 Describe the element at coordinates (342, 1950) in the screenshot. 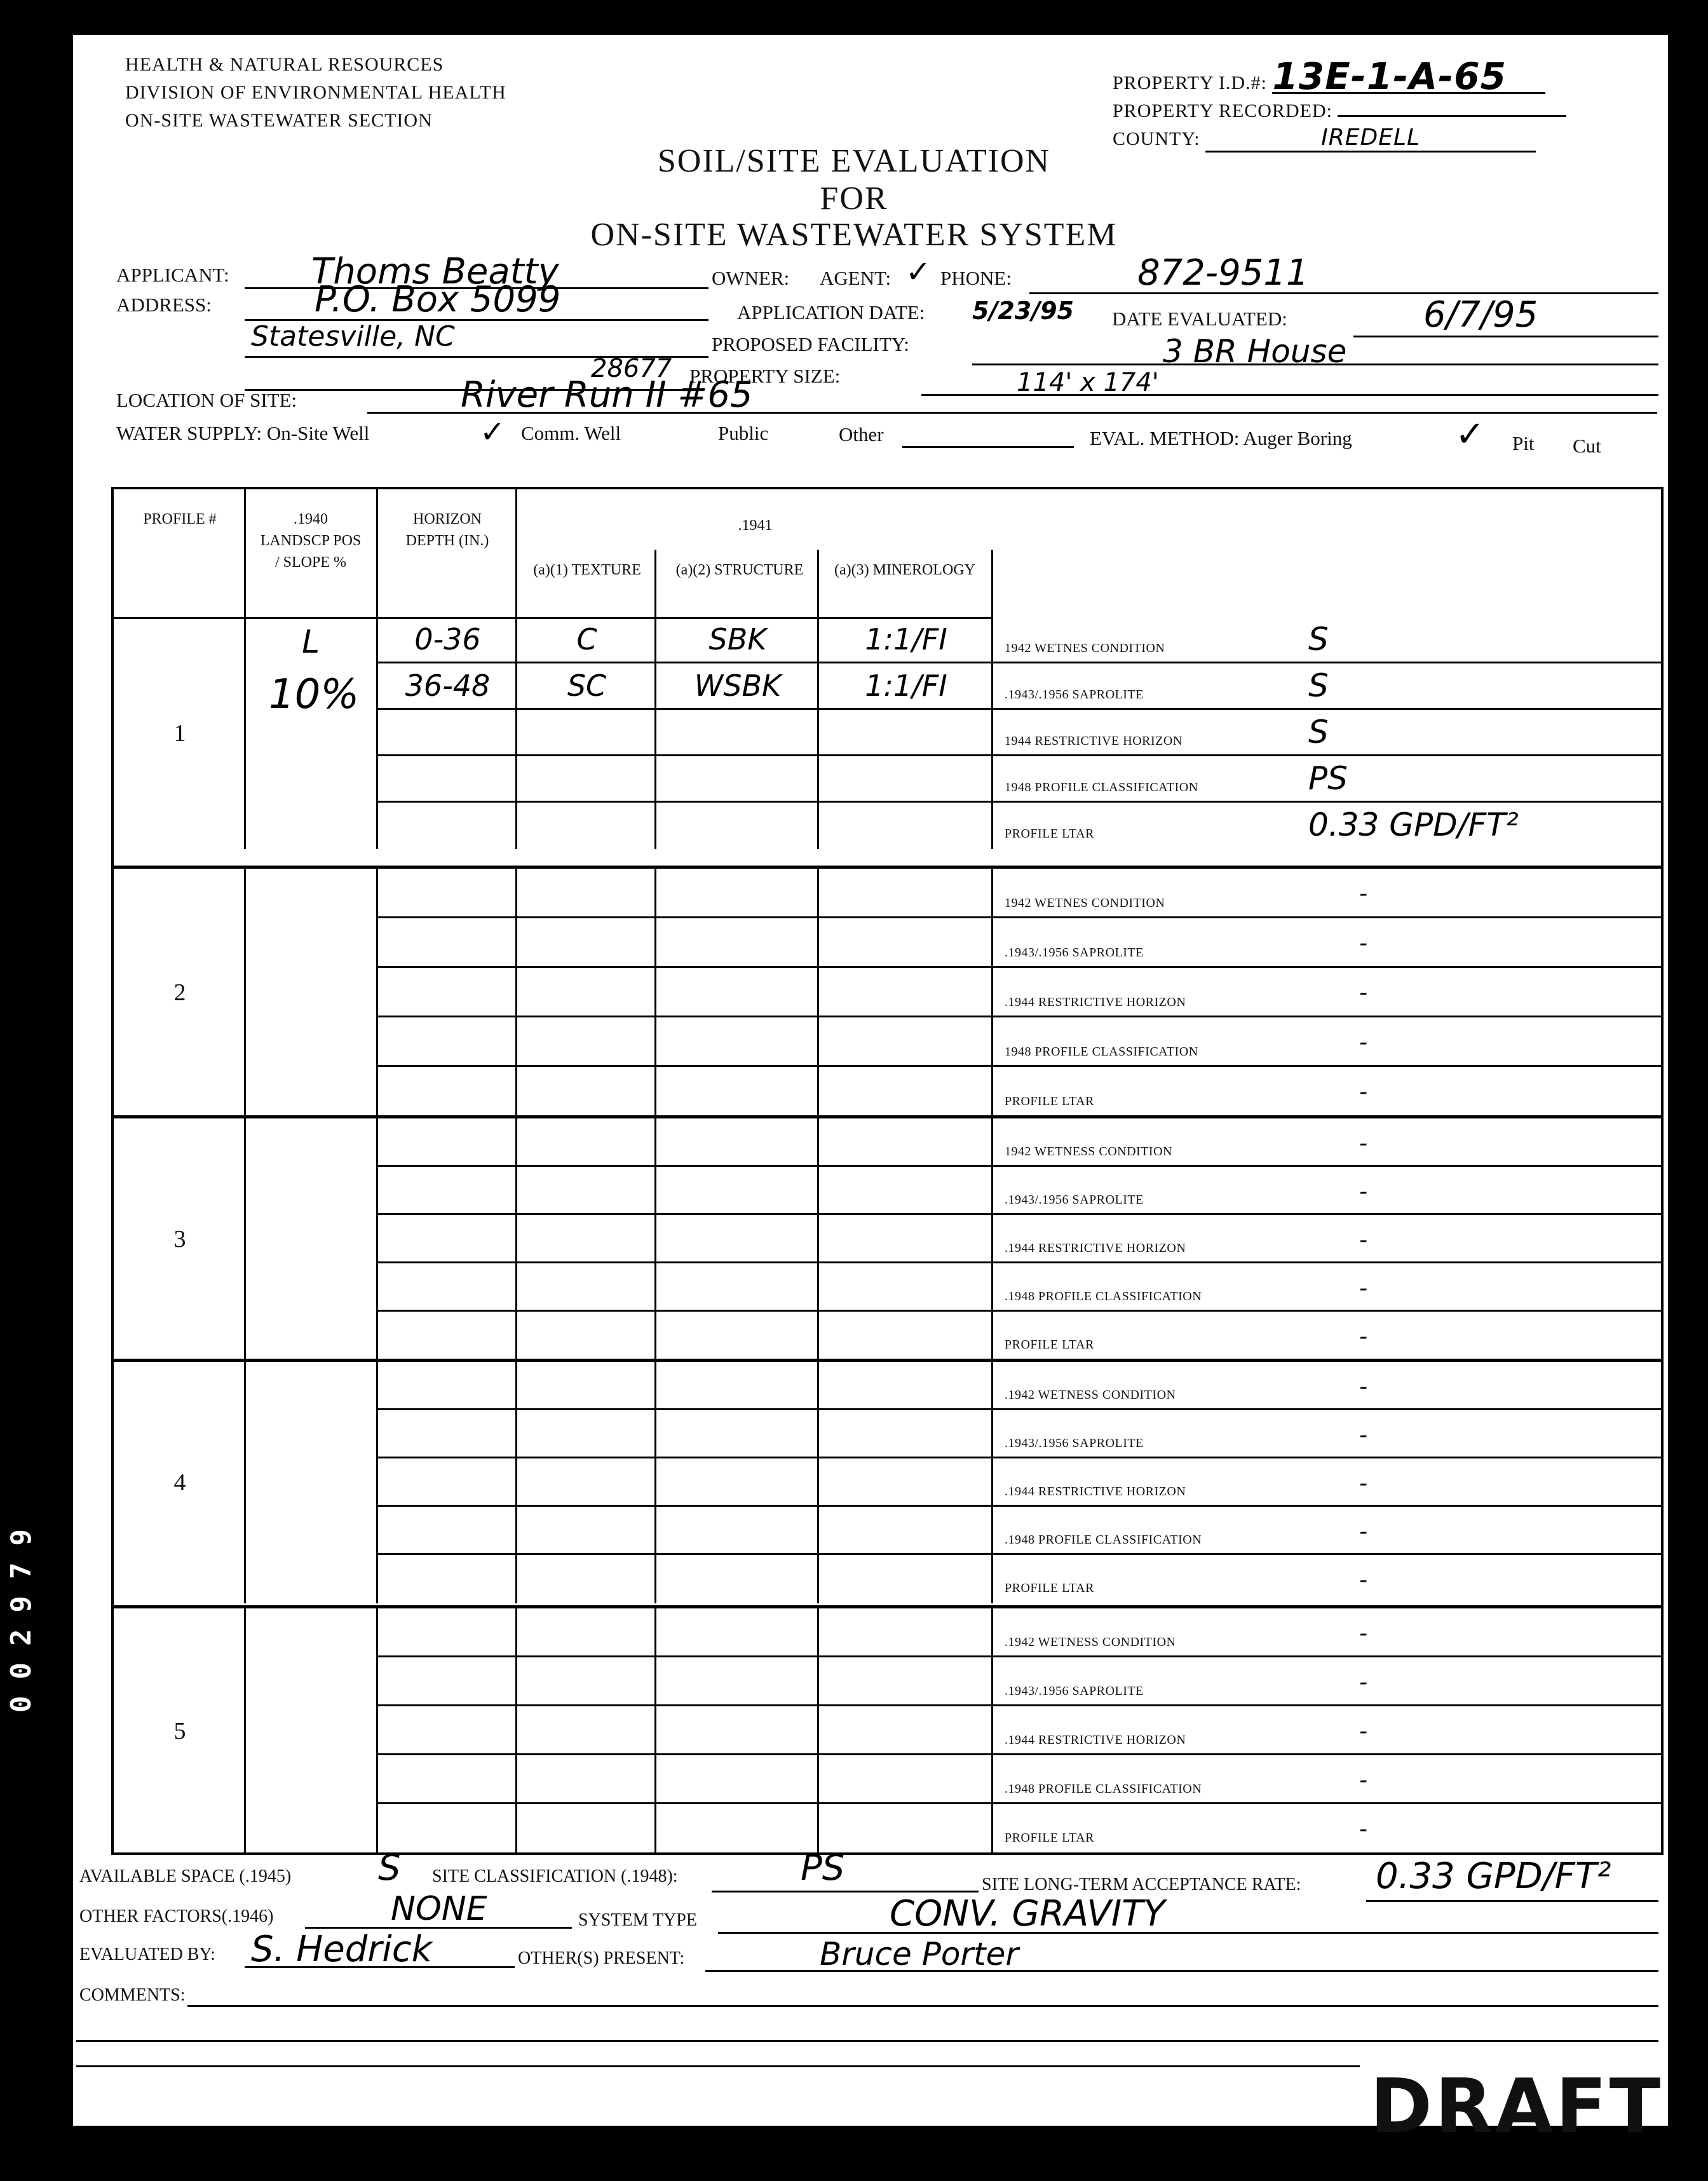

I see `evaluated-by-value: S. Hedrick` at that location.